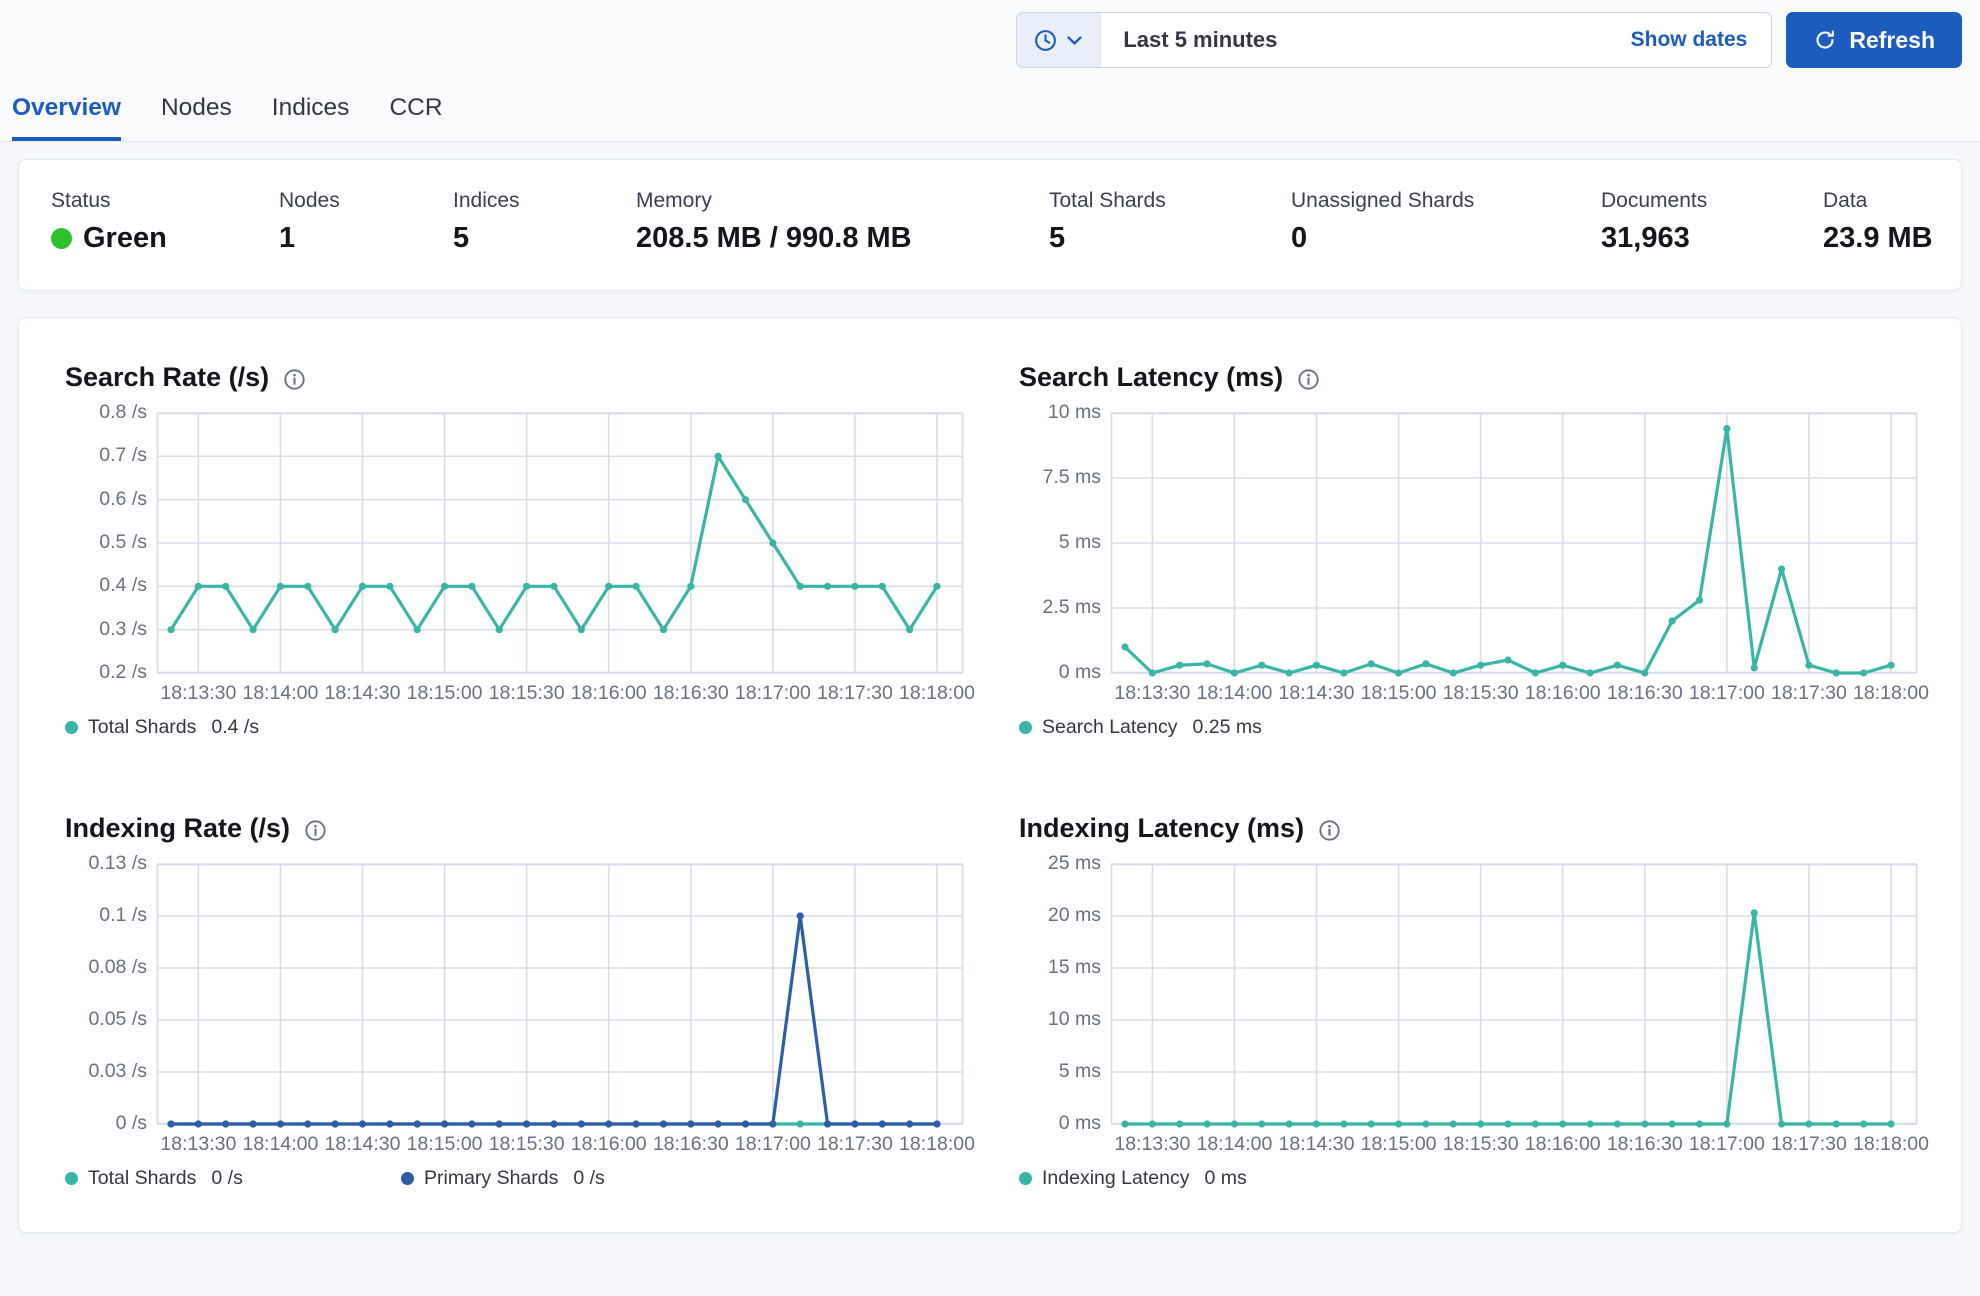 The height and width of the screenshot is (1296, 1980). I want to click on chart-legend: Indexing Latency 0 ms, so click(1468, 1178).